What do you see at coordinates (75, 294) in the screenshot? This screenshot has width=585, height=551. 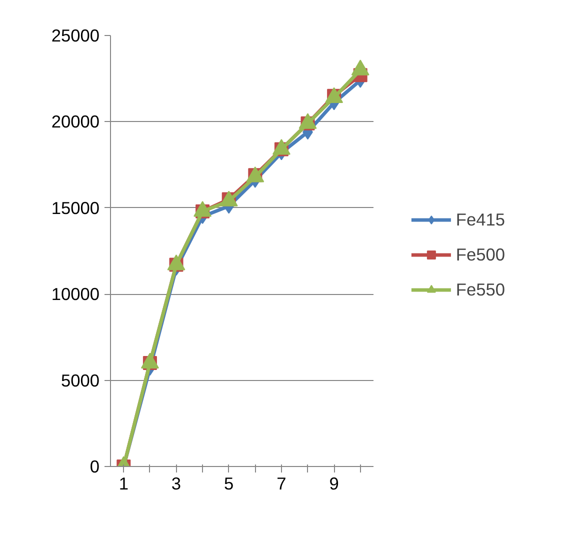 I see `y-tick-label: 10000` at bounding box center [75, 294].